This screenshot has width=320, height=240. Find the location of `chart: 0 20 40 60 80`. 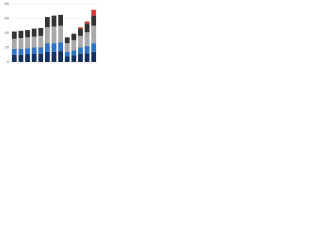

chart: 0 20 40 60 80 is located at coordinates (51, 32).